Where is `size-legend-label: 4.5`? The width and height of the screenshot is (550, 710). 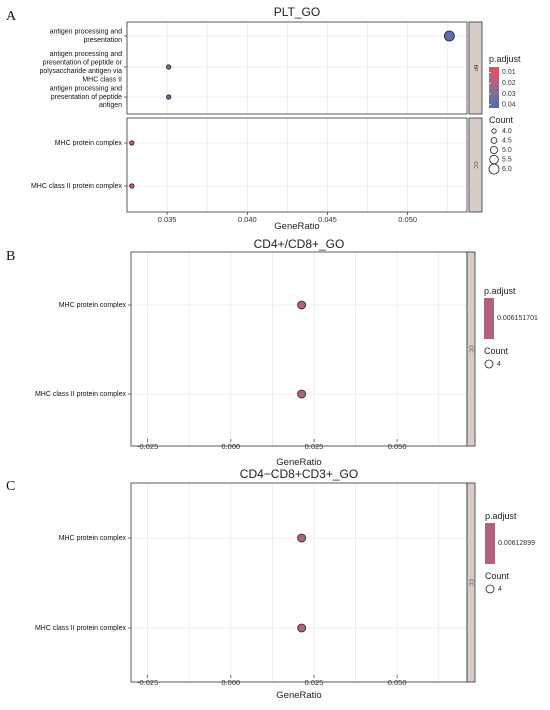 size-legend-label: 4.5 is located at coordinates (507, 140).